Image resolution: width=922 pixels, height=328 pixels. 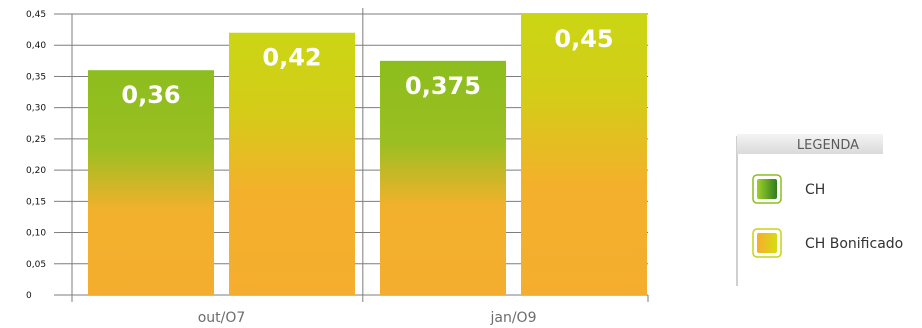 I want to click on y-tick-label: 0,15, so click(x=36, y=202).